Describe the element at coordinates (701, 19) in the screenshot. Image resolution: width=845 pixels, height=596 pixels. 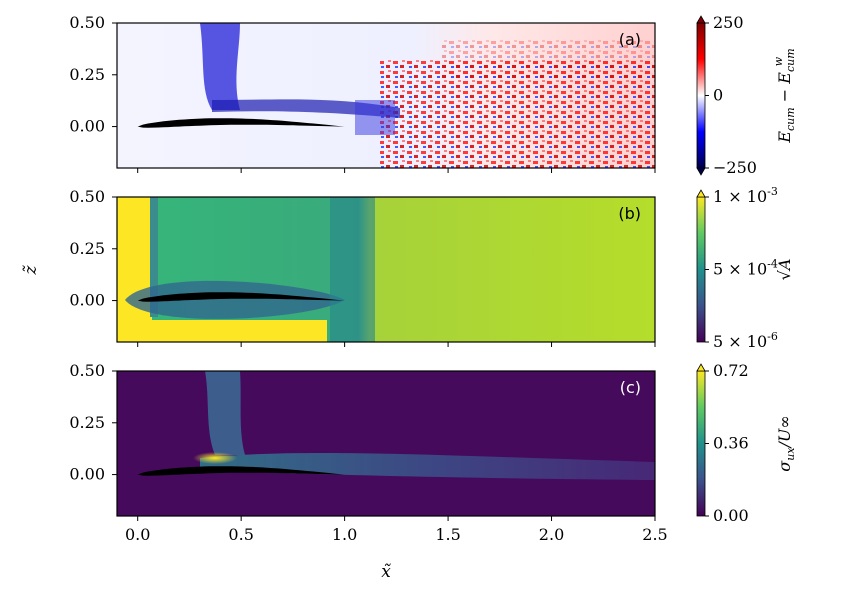
I see `colorbar-extend-top-a` at that location.